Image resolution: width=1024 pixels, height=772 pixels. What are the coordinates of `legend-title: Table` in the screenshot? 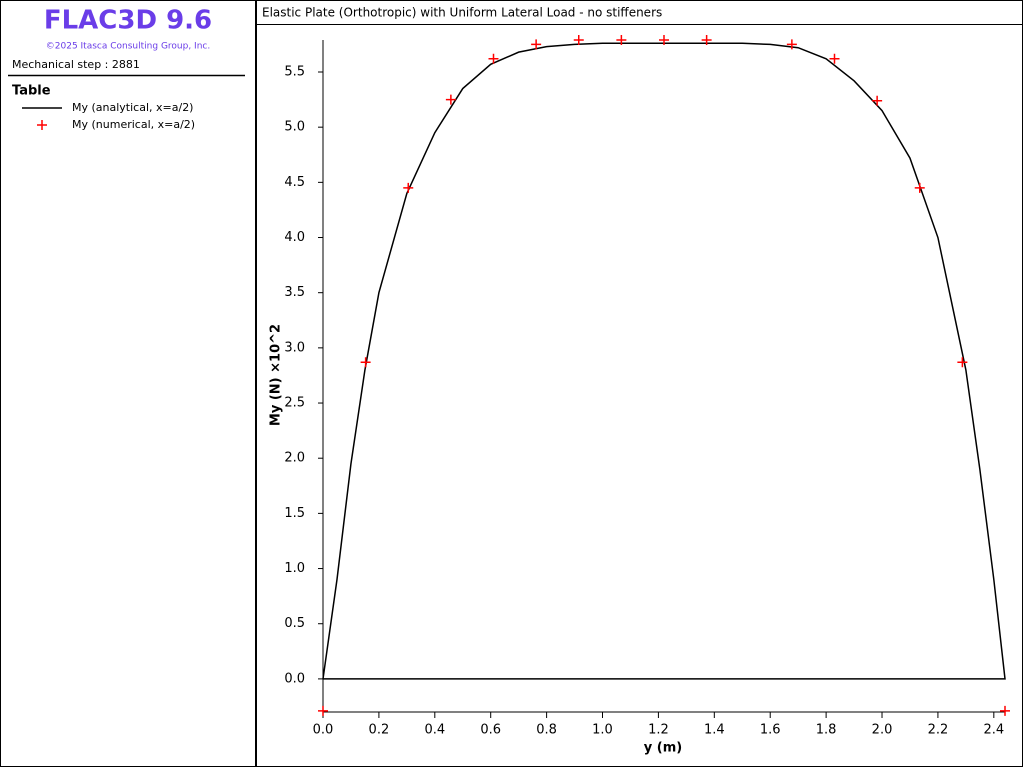 It's located at (31, 91).